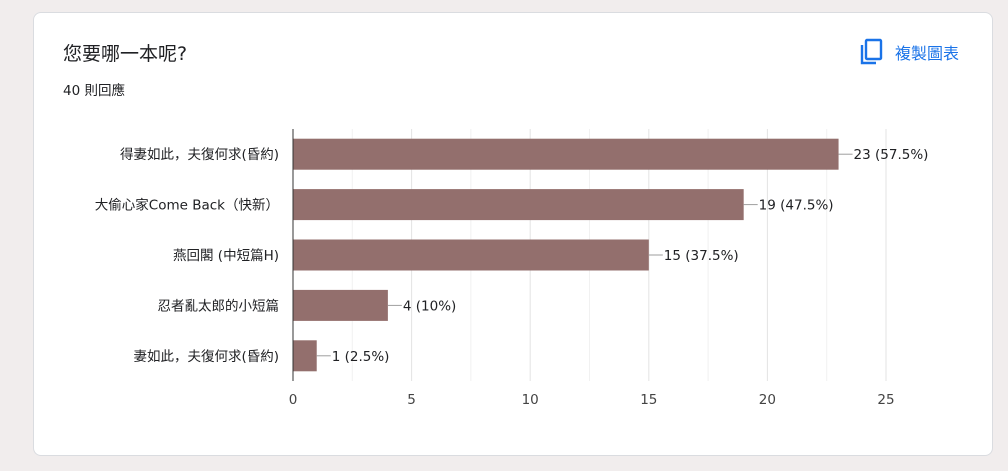  Describe the element at coordinates (226, 256) in the screenshot. I see `category-label: 燕回閣 (中短篇H)` at that location.